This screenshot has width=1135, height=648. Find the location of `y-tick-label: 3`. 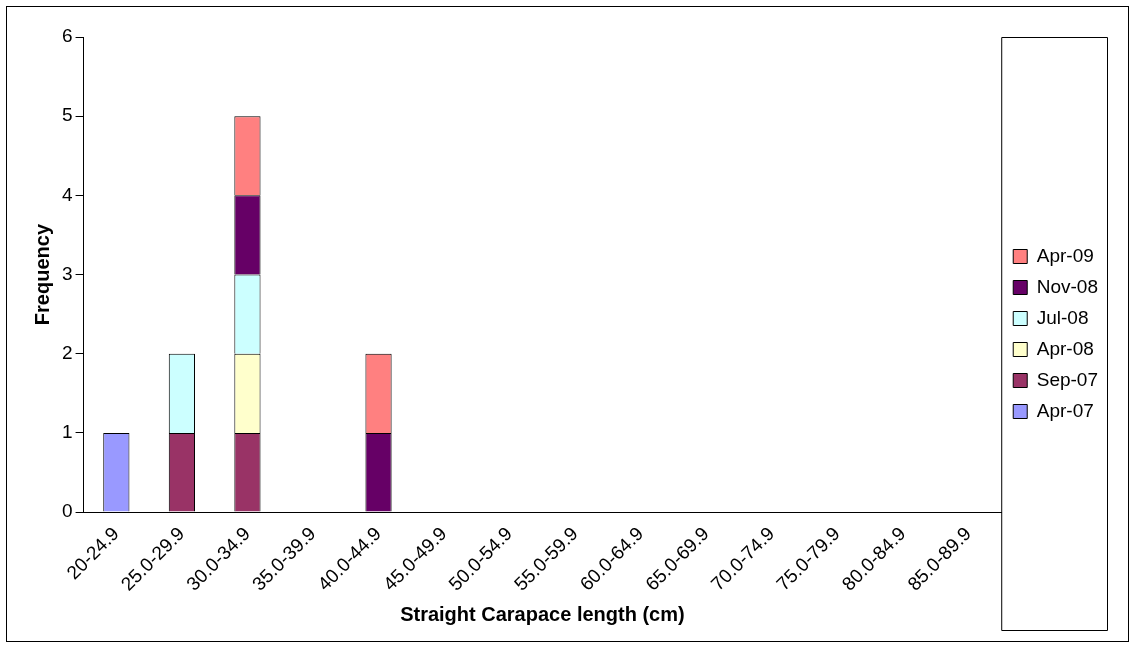

y-tick-label: 3 is located at coordinates (67, 273).